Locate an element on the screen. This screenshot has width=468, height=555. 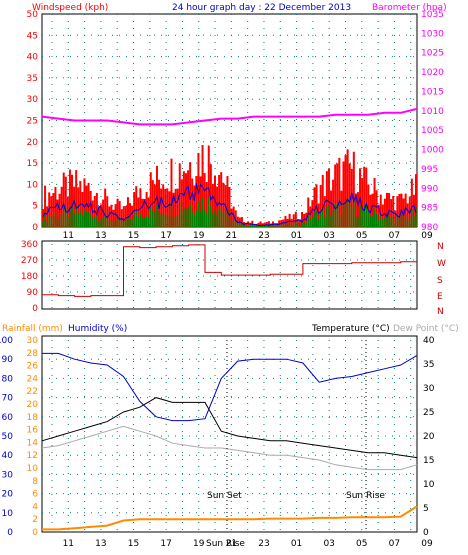
dewpoint-line is located at coordinates (229, 448).